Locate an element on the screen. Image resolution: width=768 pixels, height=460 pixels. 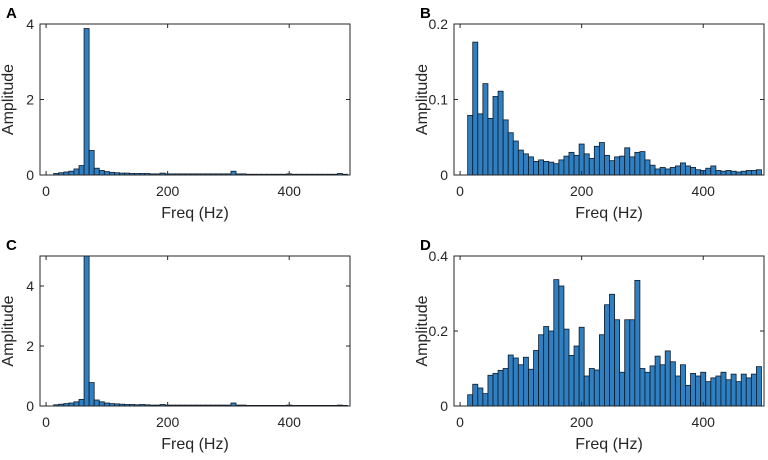
x-tick-label-c-200: 200 is located at coordinates (168, 422).